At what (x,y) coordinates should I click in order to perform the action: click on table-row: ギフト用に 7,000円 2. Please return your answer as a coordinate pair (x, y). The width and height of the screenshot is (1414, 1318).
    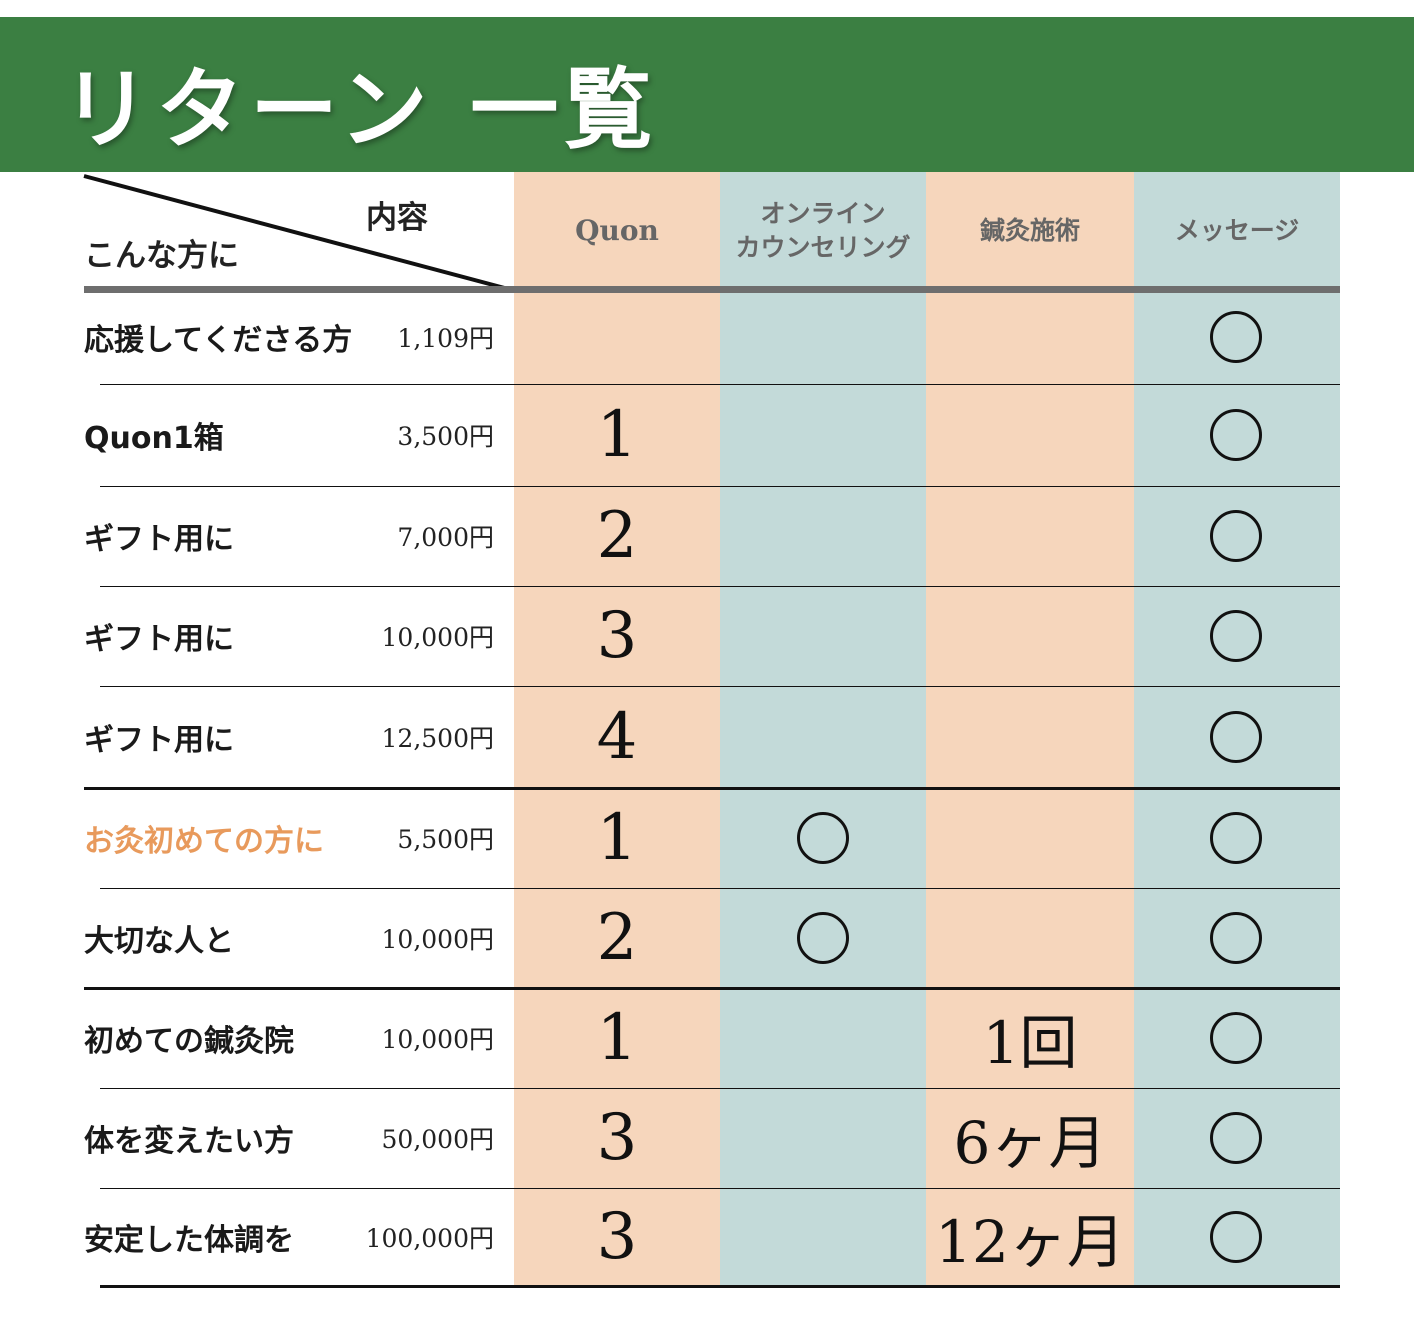
    Looking at the image, I should click on (707, 536).